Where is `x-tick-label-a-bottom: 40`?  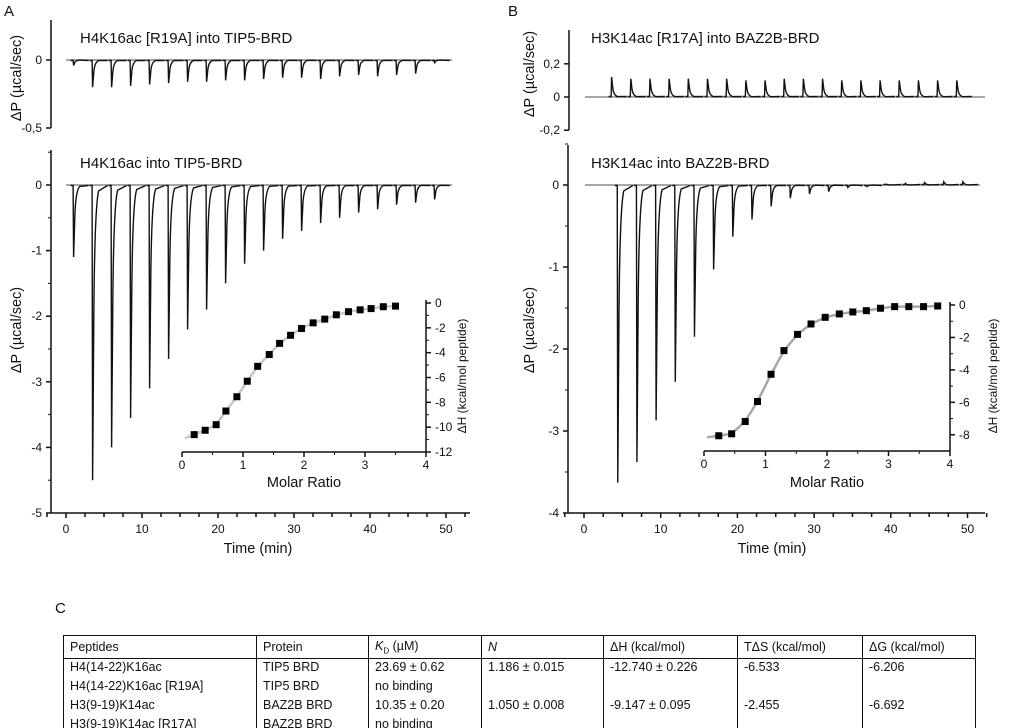
x-tick-label-a-bottom: 40 is located at coordinates (370, 529).